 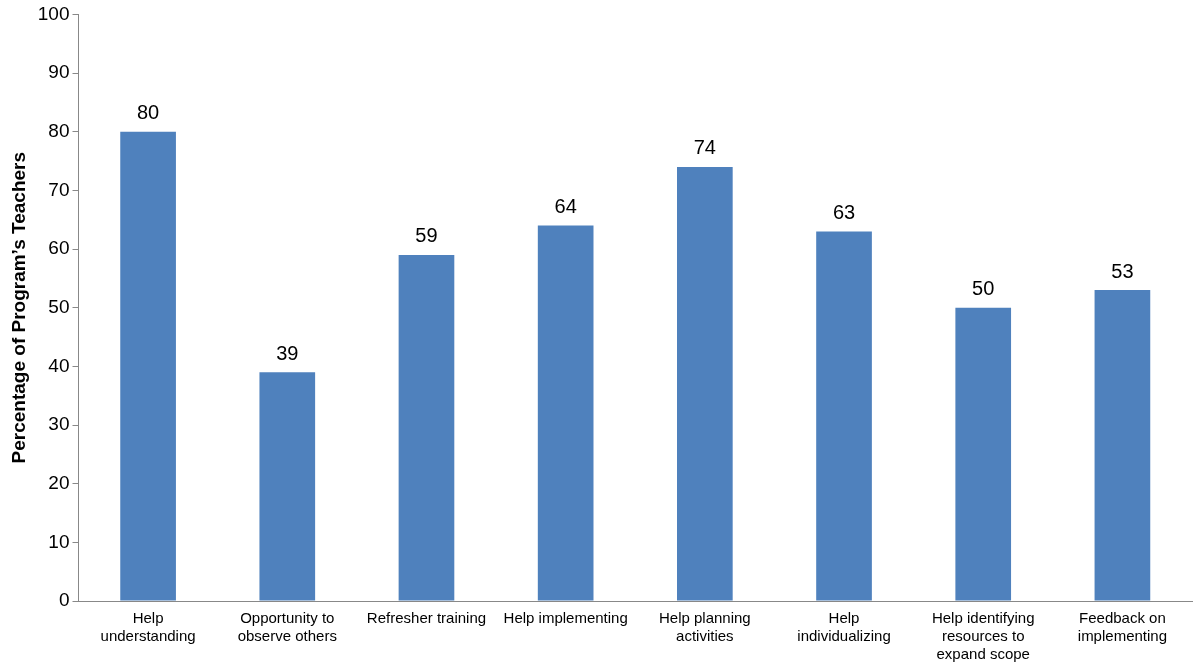 What do you see at coordinates (426, 618) in the screenshot?
I see `x-tick-label: Refresher training` at bounding box center [426, 618].